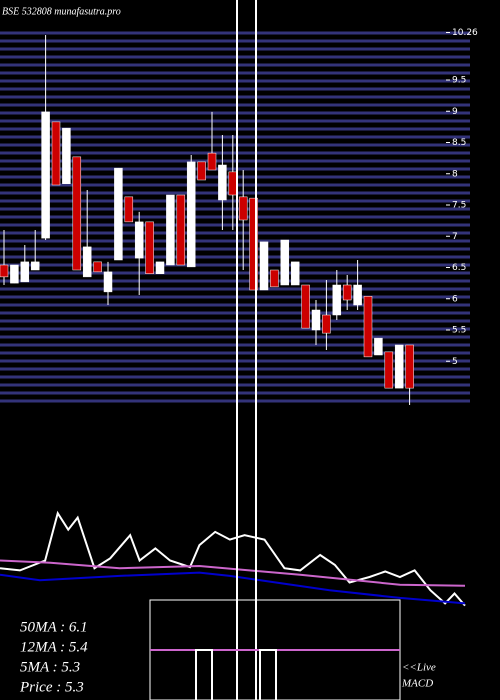 The height and width of the screenshot is (700, 500). What do you see at coordinates (465, 33) in the screenshot?
I see `y-tick-label: 10.26` at bounding box center [465, 33].